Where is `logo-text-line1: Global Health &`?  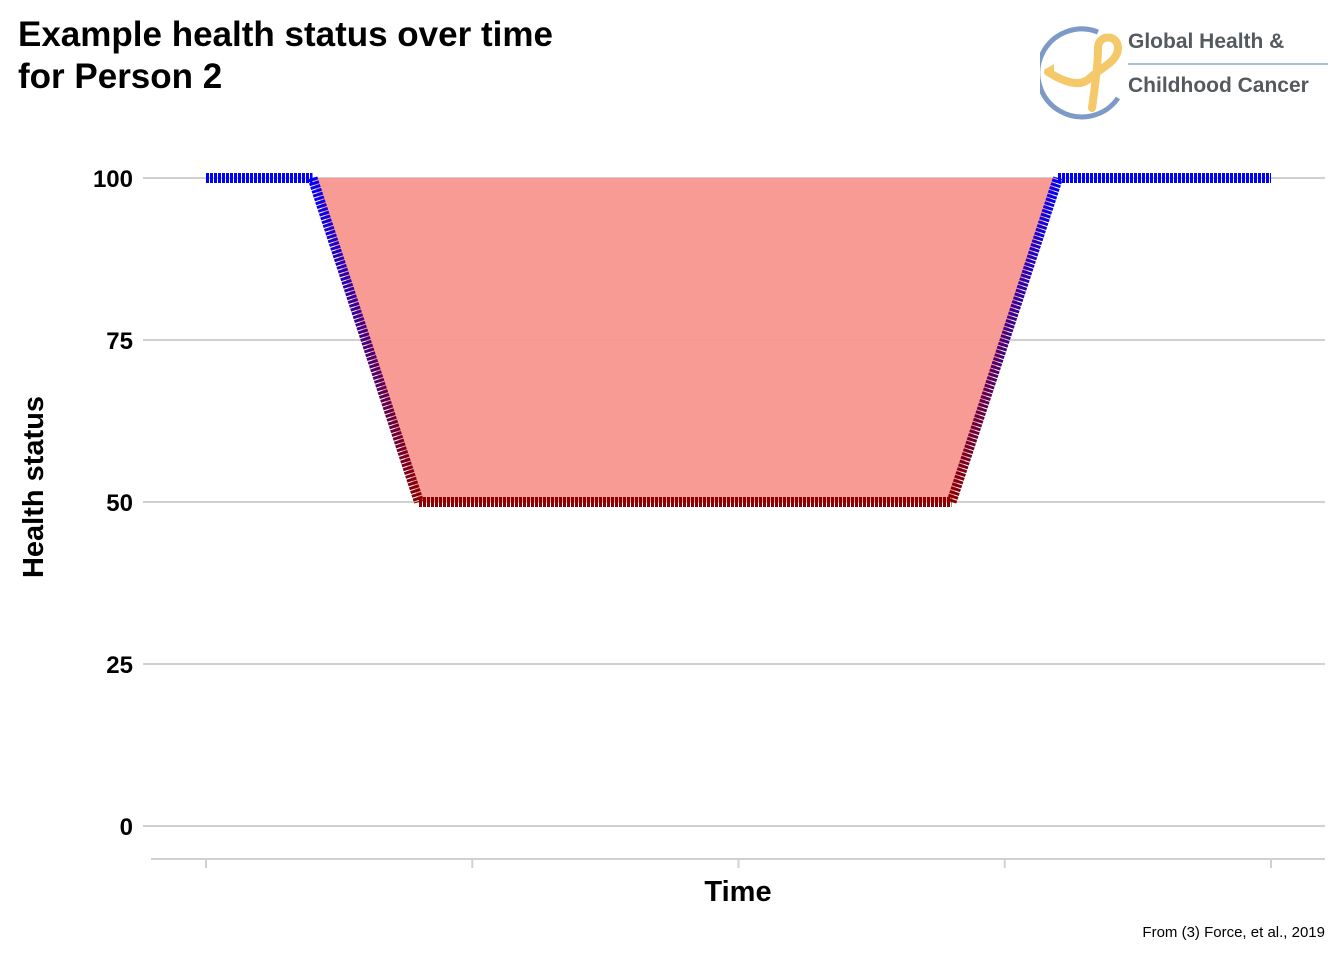
logo-text-line1: Global Health & is located at coordinates (1206, 41).